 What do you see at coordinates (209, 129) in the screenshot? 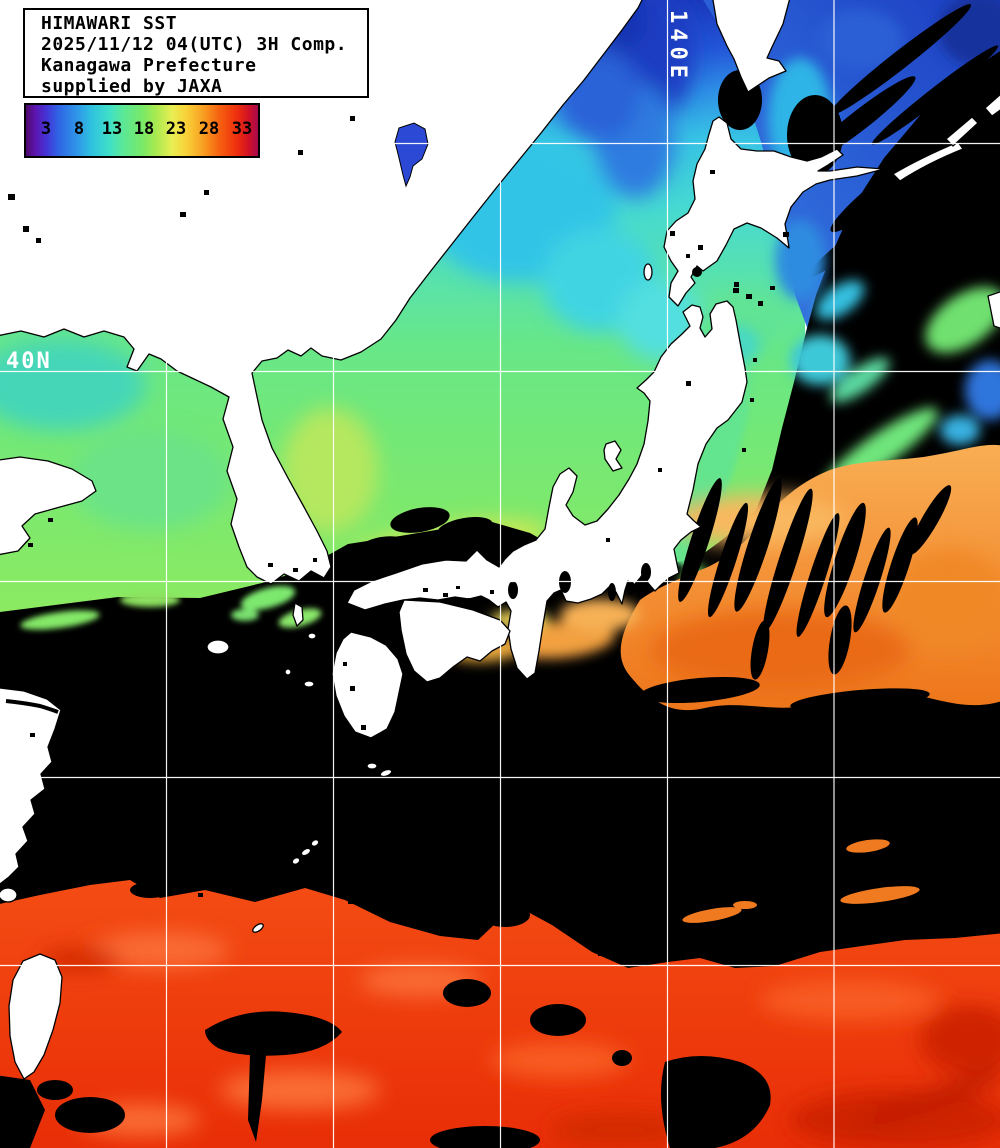
I see `colorbar-tick: 28` at bounding box center [209, 129].